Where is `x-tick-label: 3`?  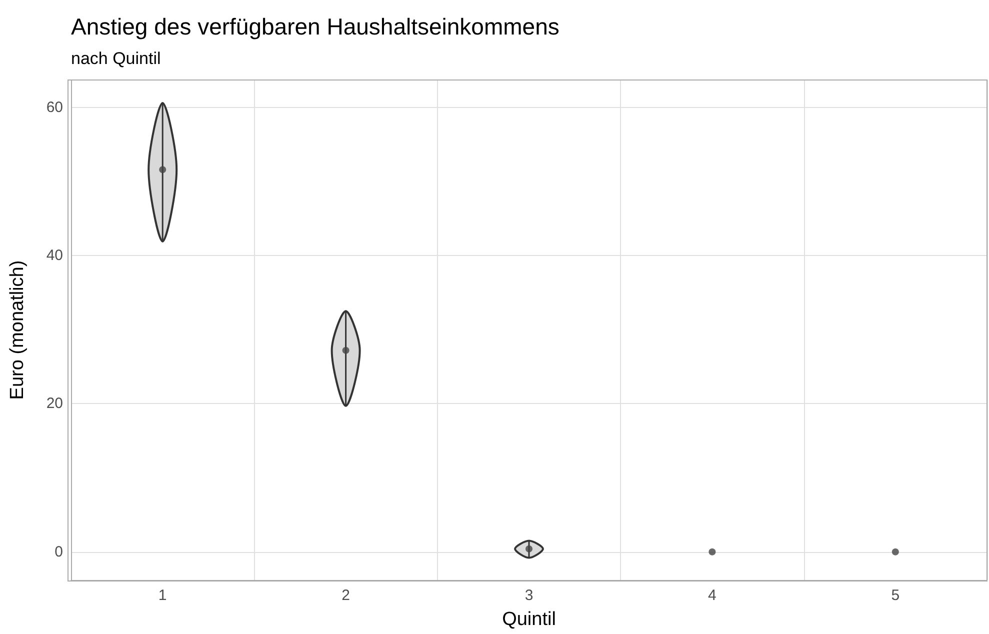
x-tick-label: 3 is located at coordinates (529, 595).